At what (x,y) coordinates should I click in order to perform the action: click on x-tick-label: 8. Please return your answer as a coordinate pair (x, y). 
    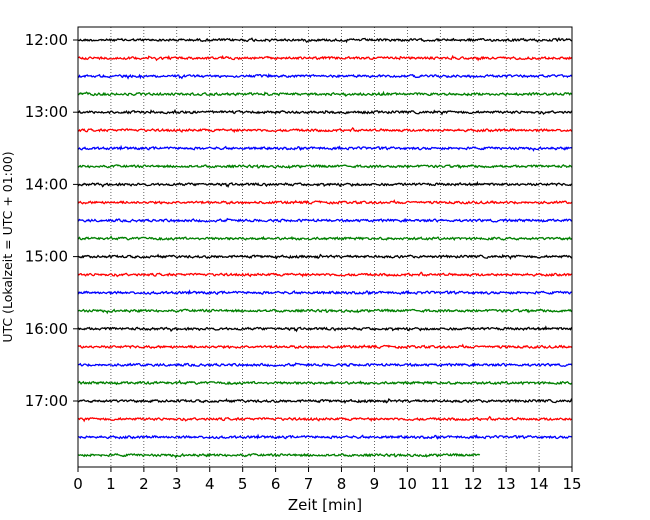
    Looking at the image, I should click on (342, 484).